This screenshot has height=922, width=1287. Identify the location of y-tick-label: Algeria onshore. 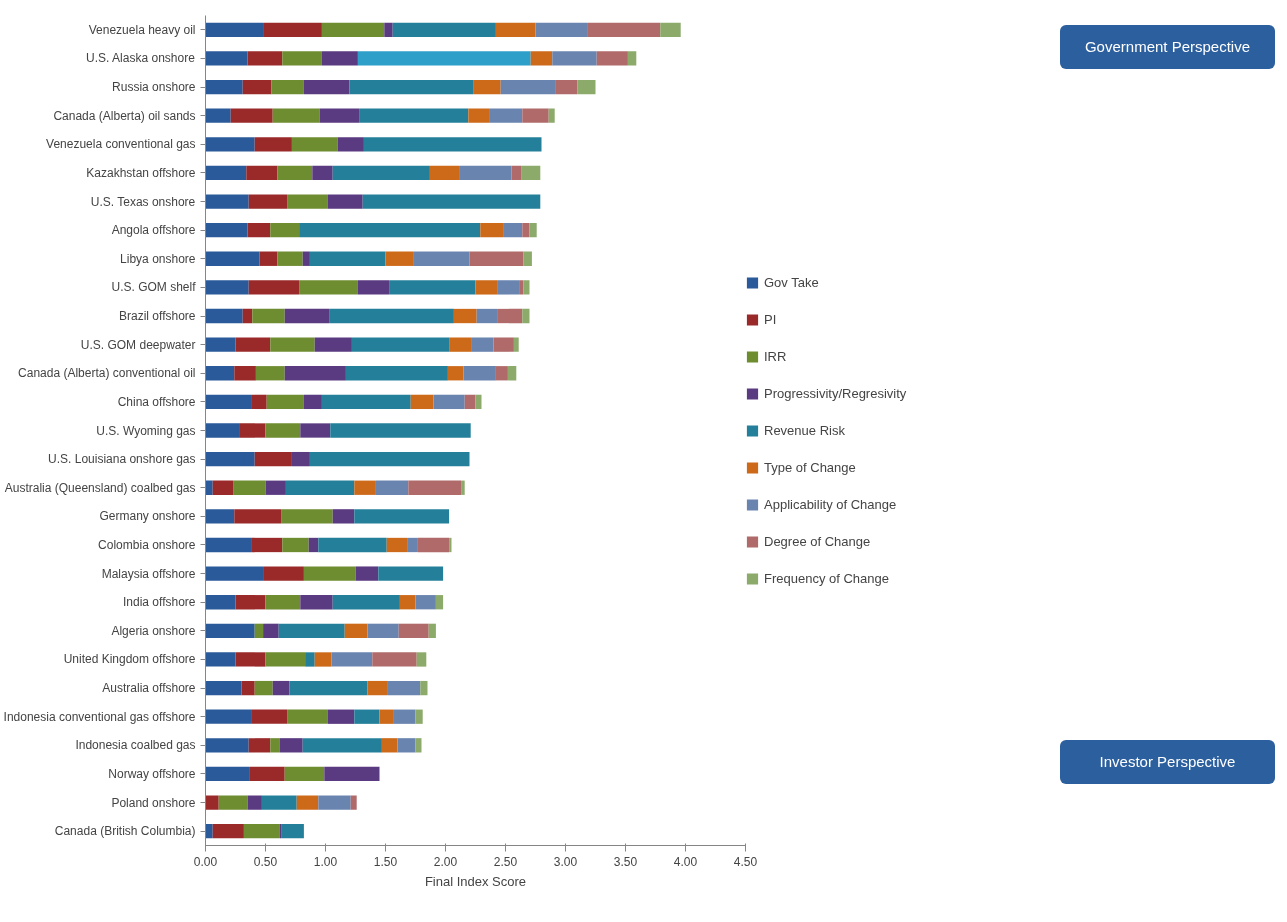
(153, 630).